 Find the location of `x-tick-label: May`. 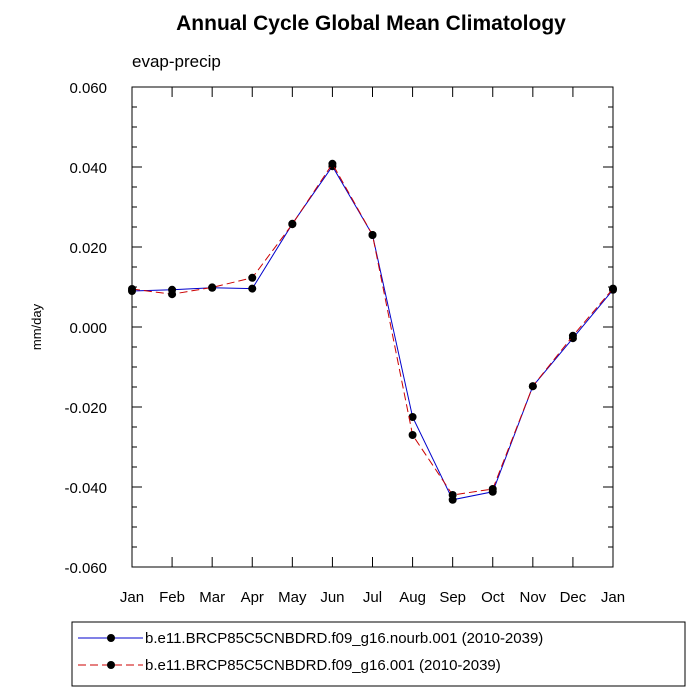

x-tick-label: May is located at coordinates (292, 597).